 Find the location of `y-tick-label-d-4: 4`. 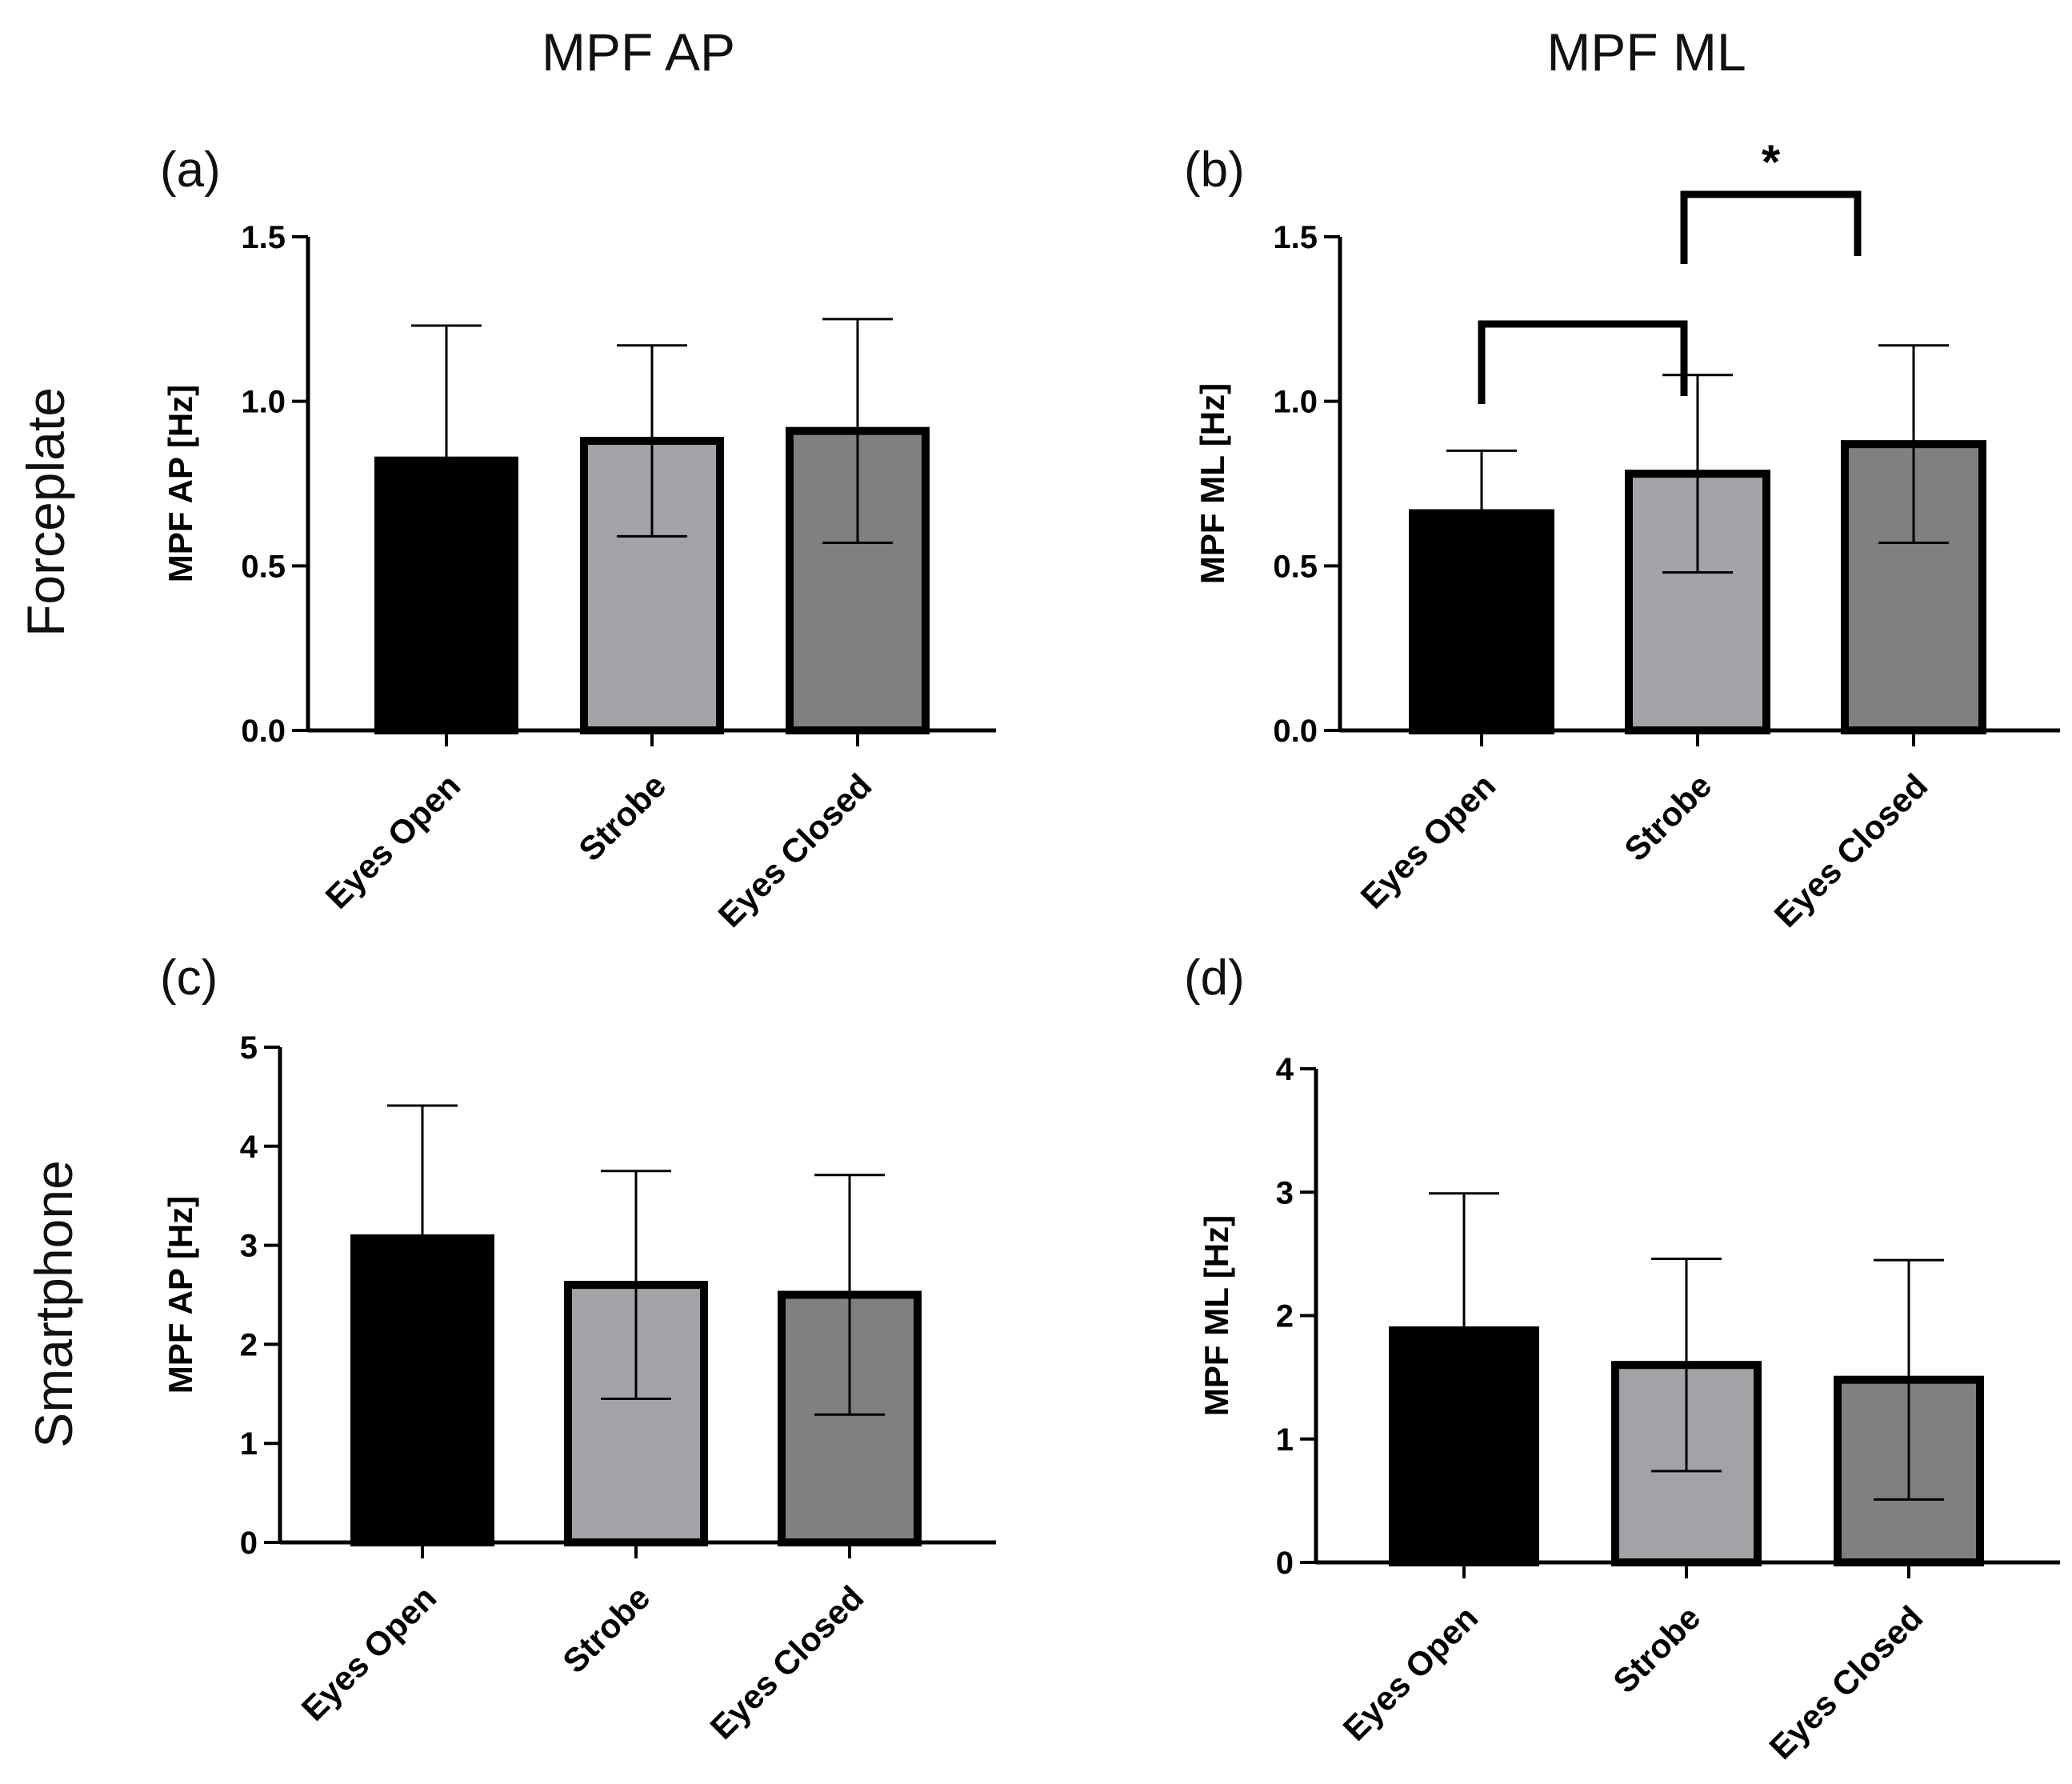

y-tick-label-d-4: 4 is located at coordinates (1285, 1069).